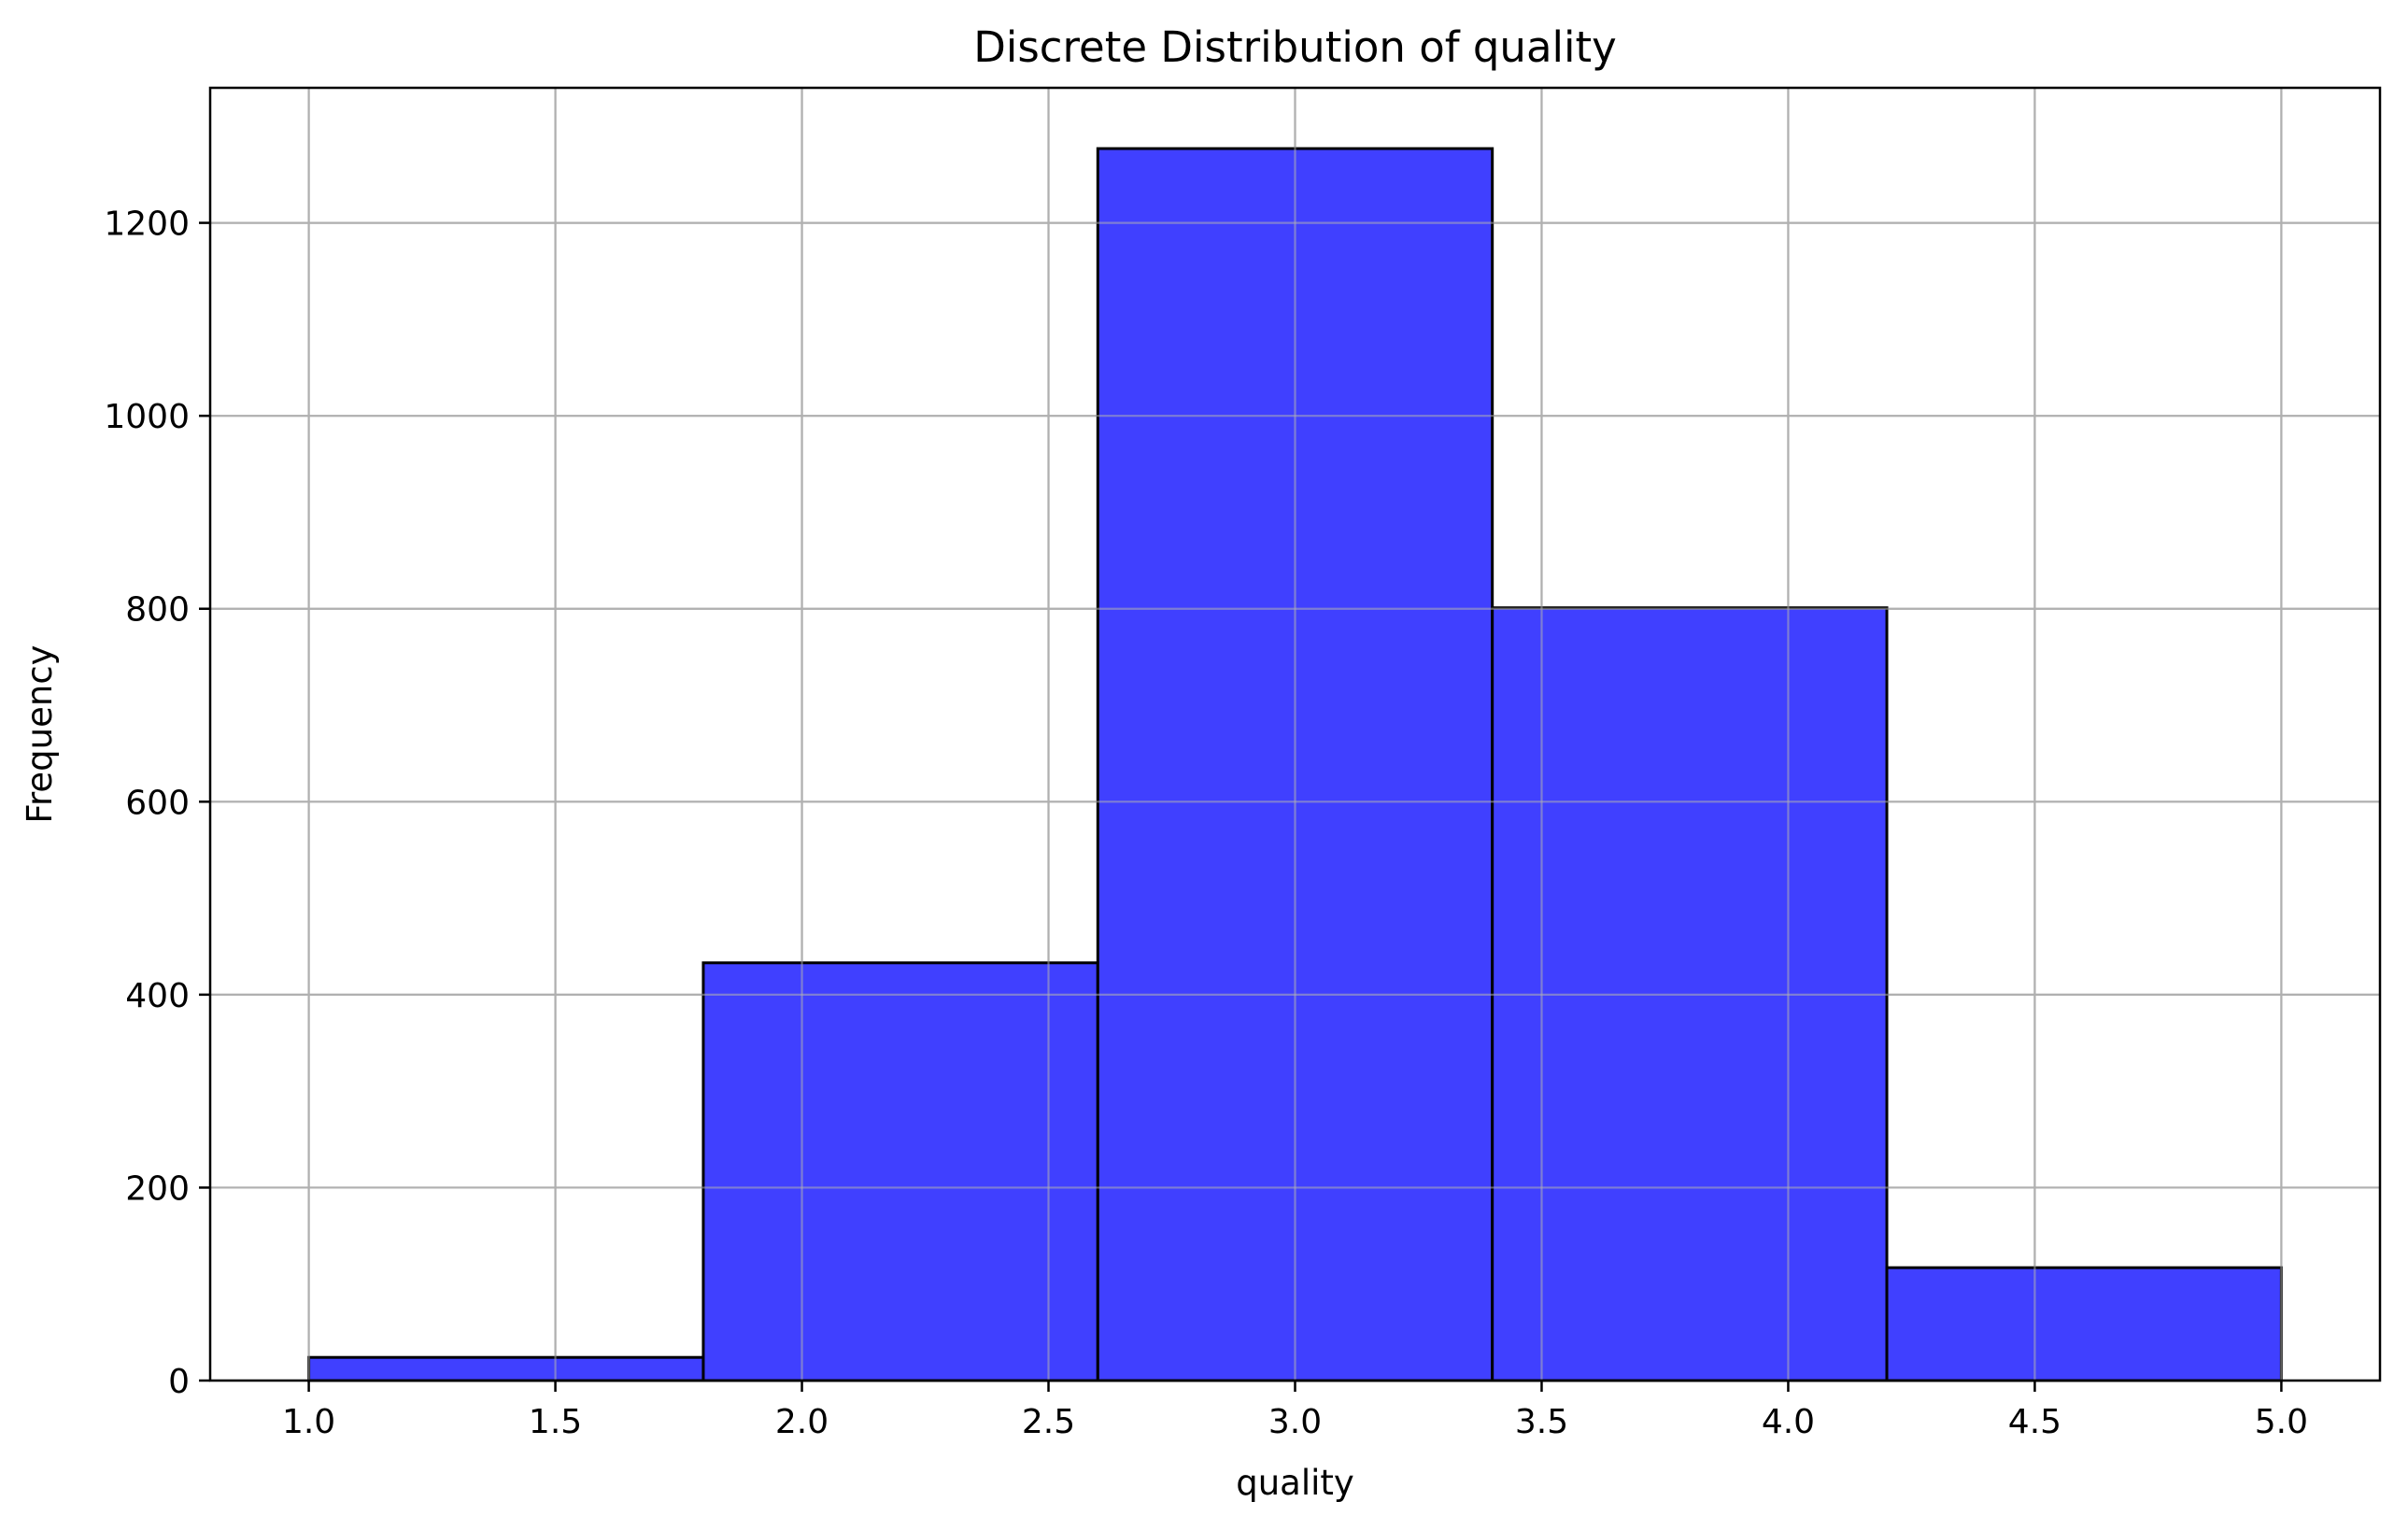 The image size is (2408, 1530). Describe the element at coordinates (1295, 1422) in the screenshot. I see `x-tick-label: 3.0` at that location.